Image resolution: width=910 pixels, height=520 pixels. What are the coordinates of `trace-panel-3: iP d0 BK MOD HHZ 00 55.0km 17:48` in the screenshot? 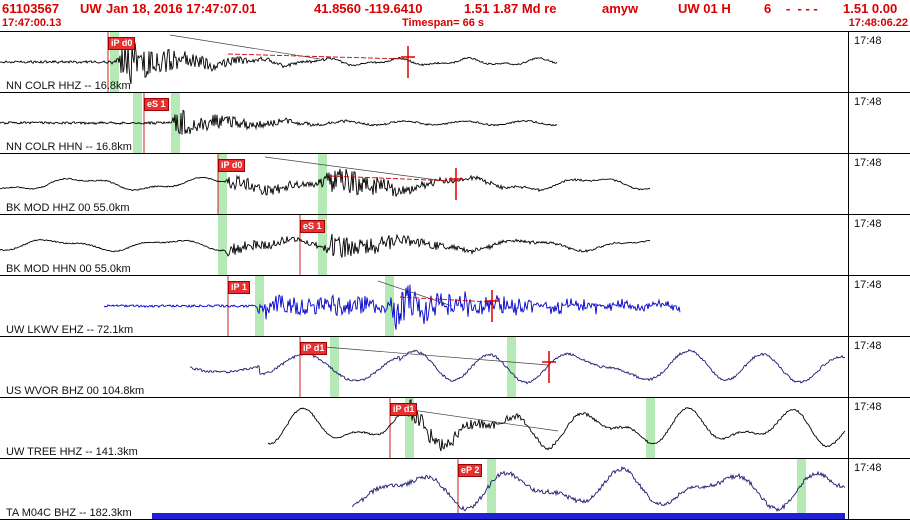 It's located at (455, 183).